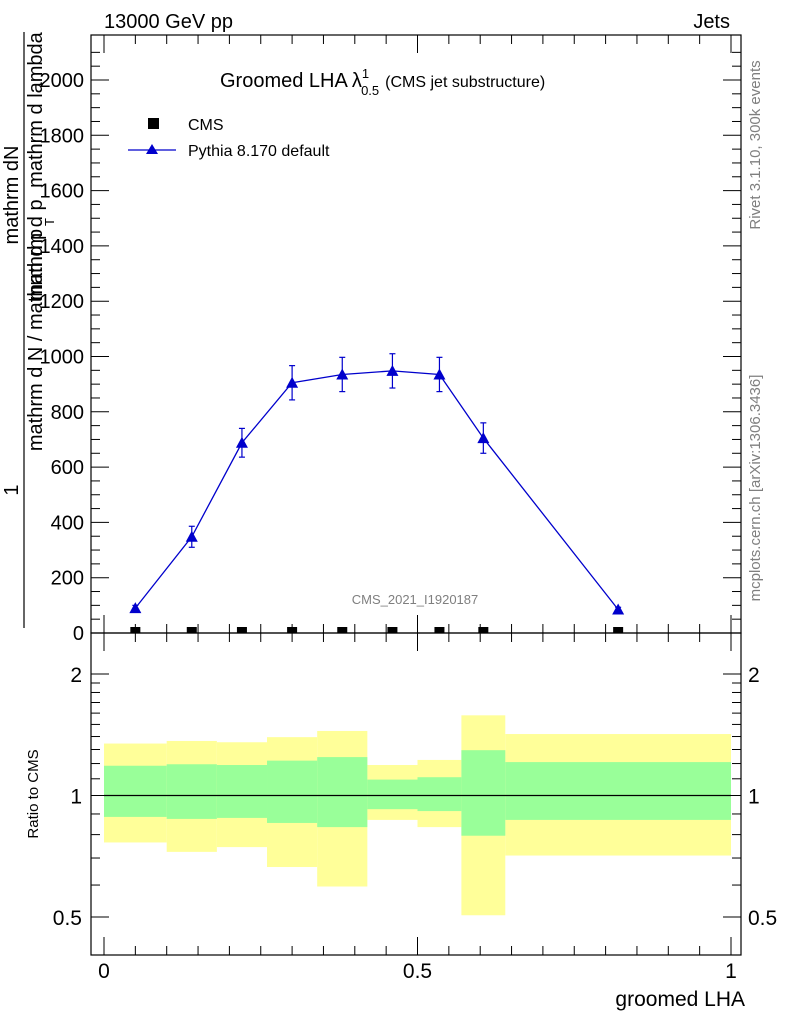  I want to click on chart-title-suffix: (CMS jet substructure), so click(465, 82).